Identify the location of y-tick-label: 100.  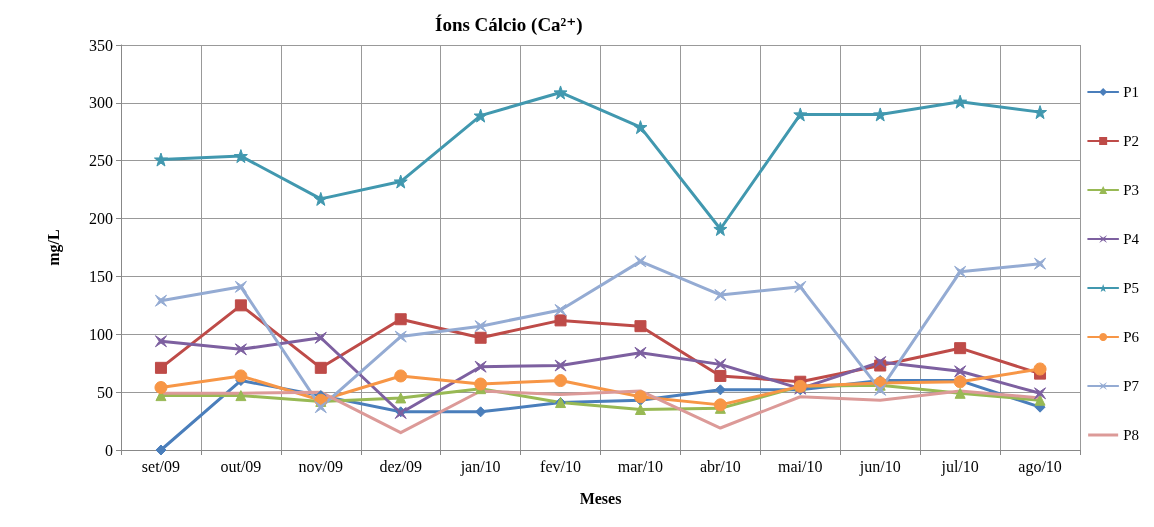
(101, 334).